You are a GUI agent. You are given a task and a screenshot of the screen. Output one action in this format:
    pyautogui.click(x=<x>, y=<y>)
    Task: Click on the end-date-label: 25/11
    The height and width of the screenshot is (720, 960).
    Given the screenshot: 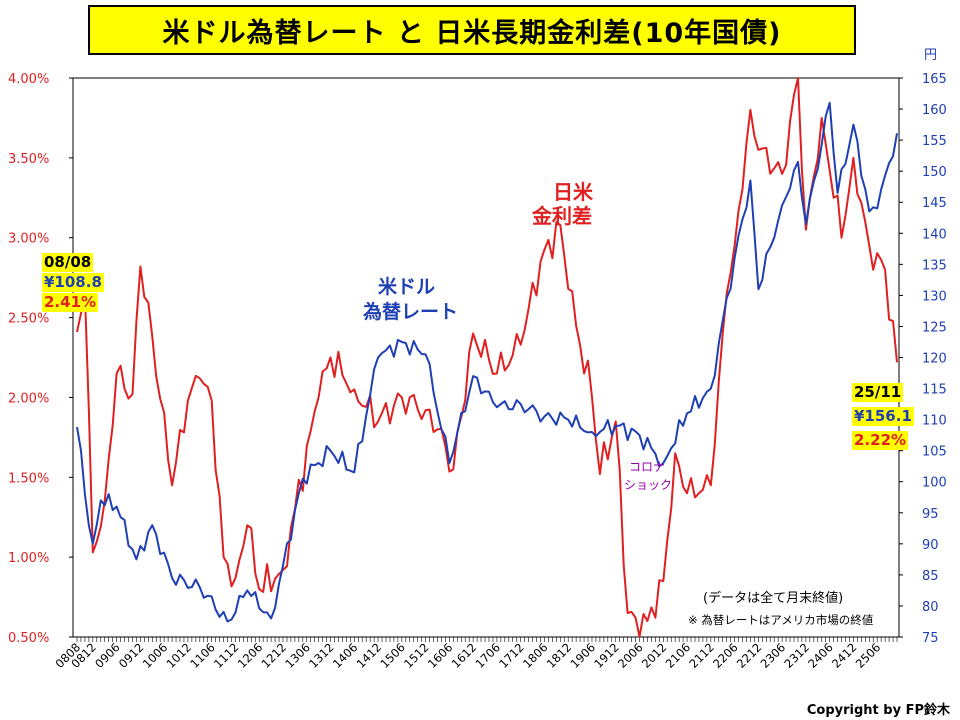 What is the action you would take?
    pyautogui.click(x=878, y=392)
    